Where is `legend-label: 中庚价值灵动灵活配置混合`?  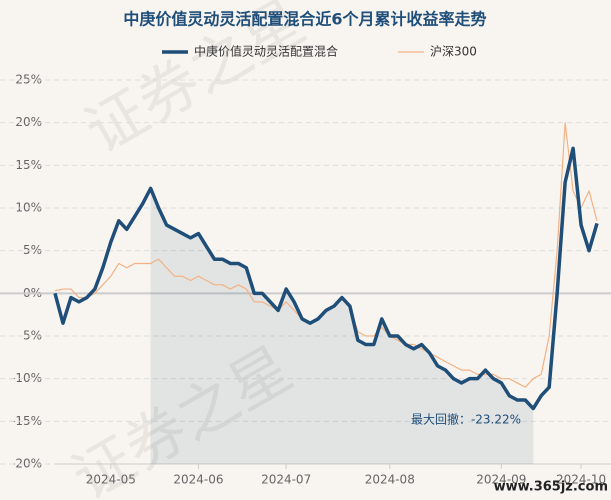
legend-label: 中庚价值灵动灵活配置混合 is located at coordinates (266, 51).